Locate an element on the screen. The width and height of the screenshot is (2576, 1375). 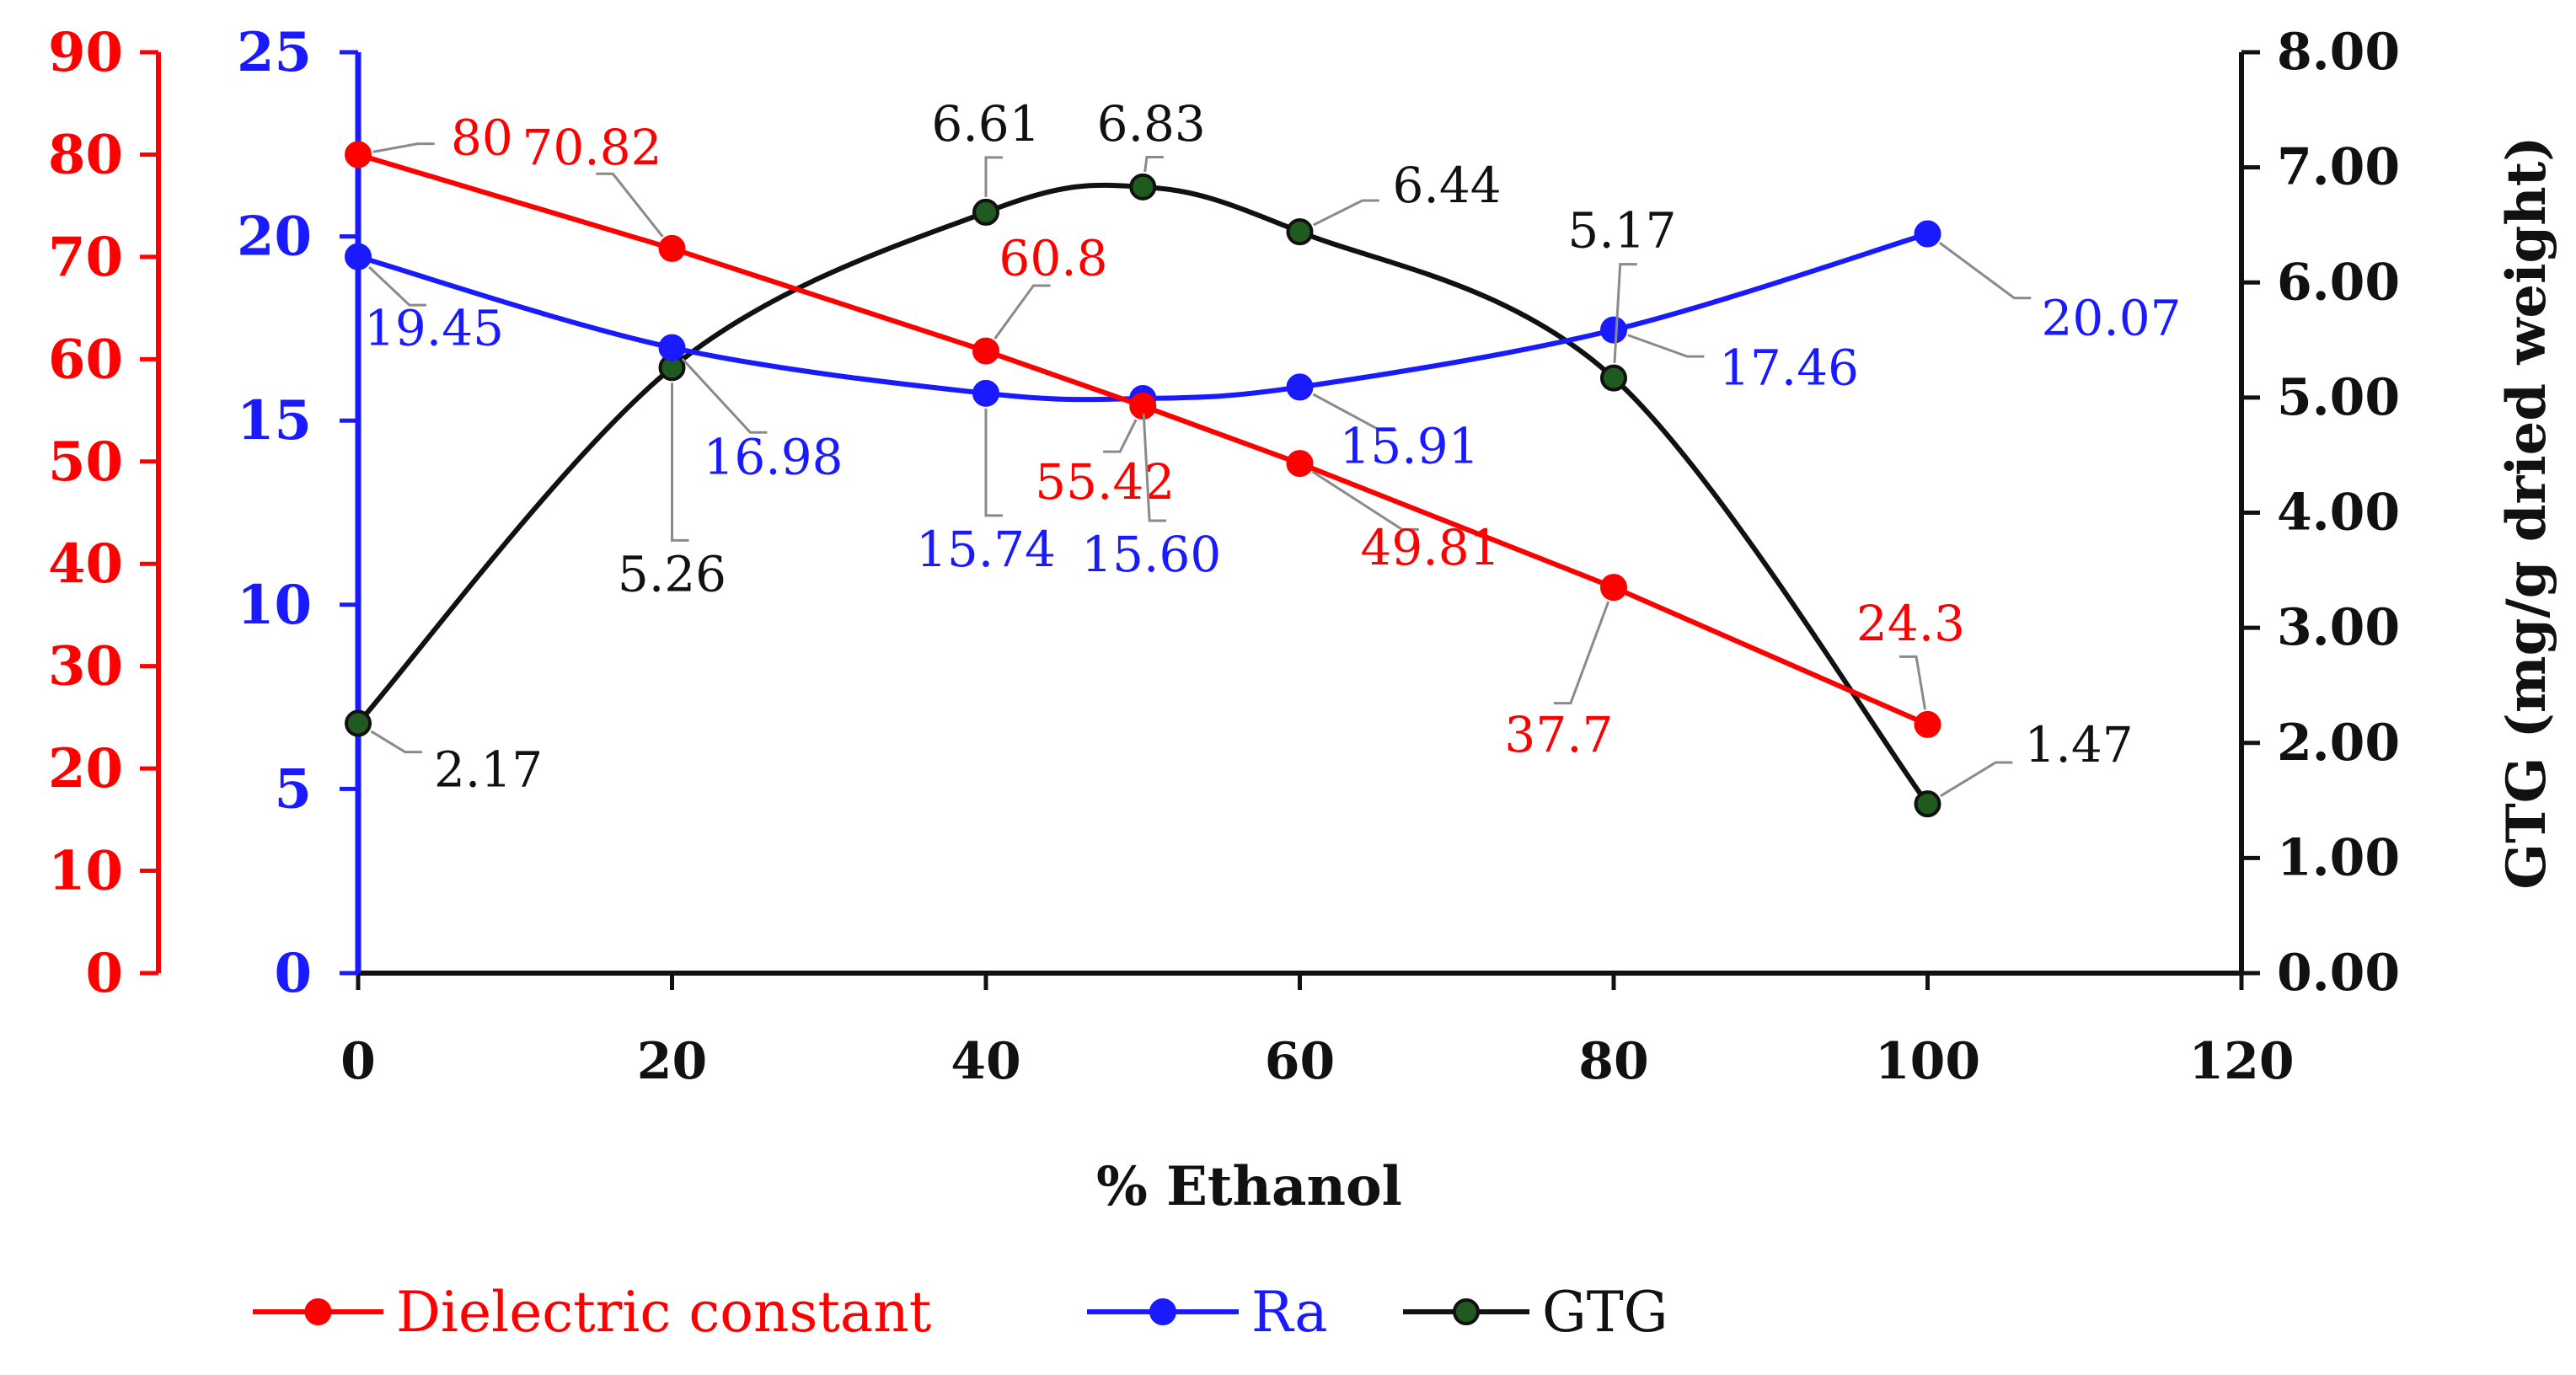
right-tick-label: 4.00 is located at coordinates (2338, 513).